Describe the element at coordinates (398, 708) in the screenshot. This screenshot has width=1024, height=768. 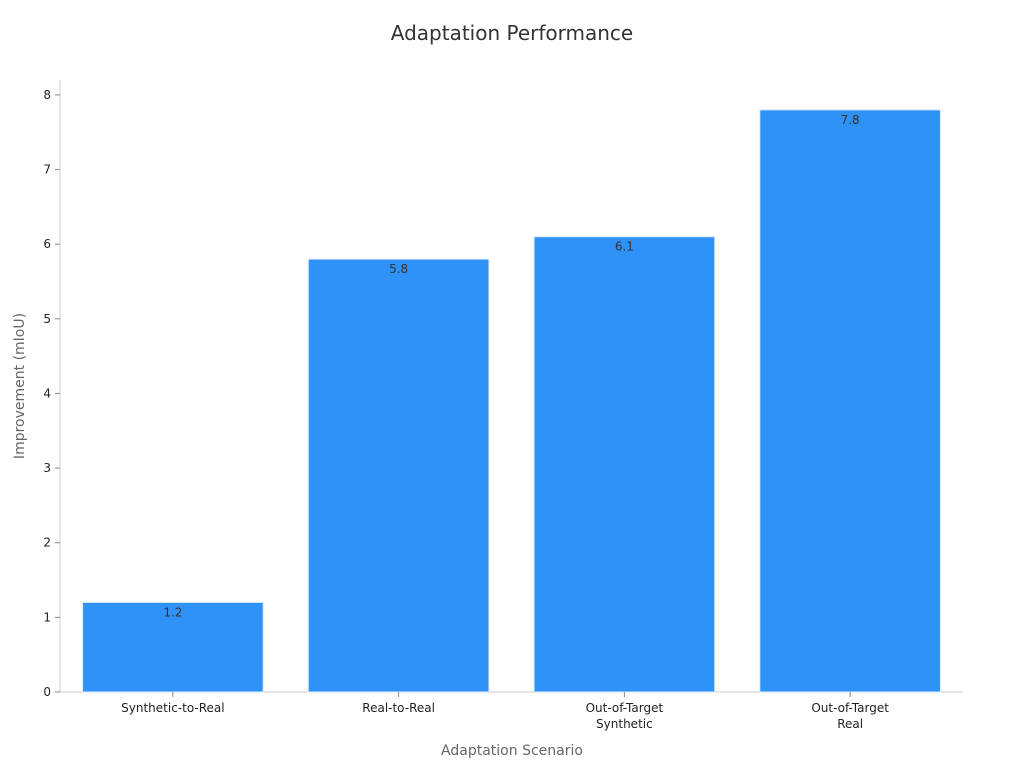
I see `x-tick-label: Real-to-Real` at that location.